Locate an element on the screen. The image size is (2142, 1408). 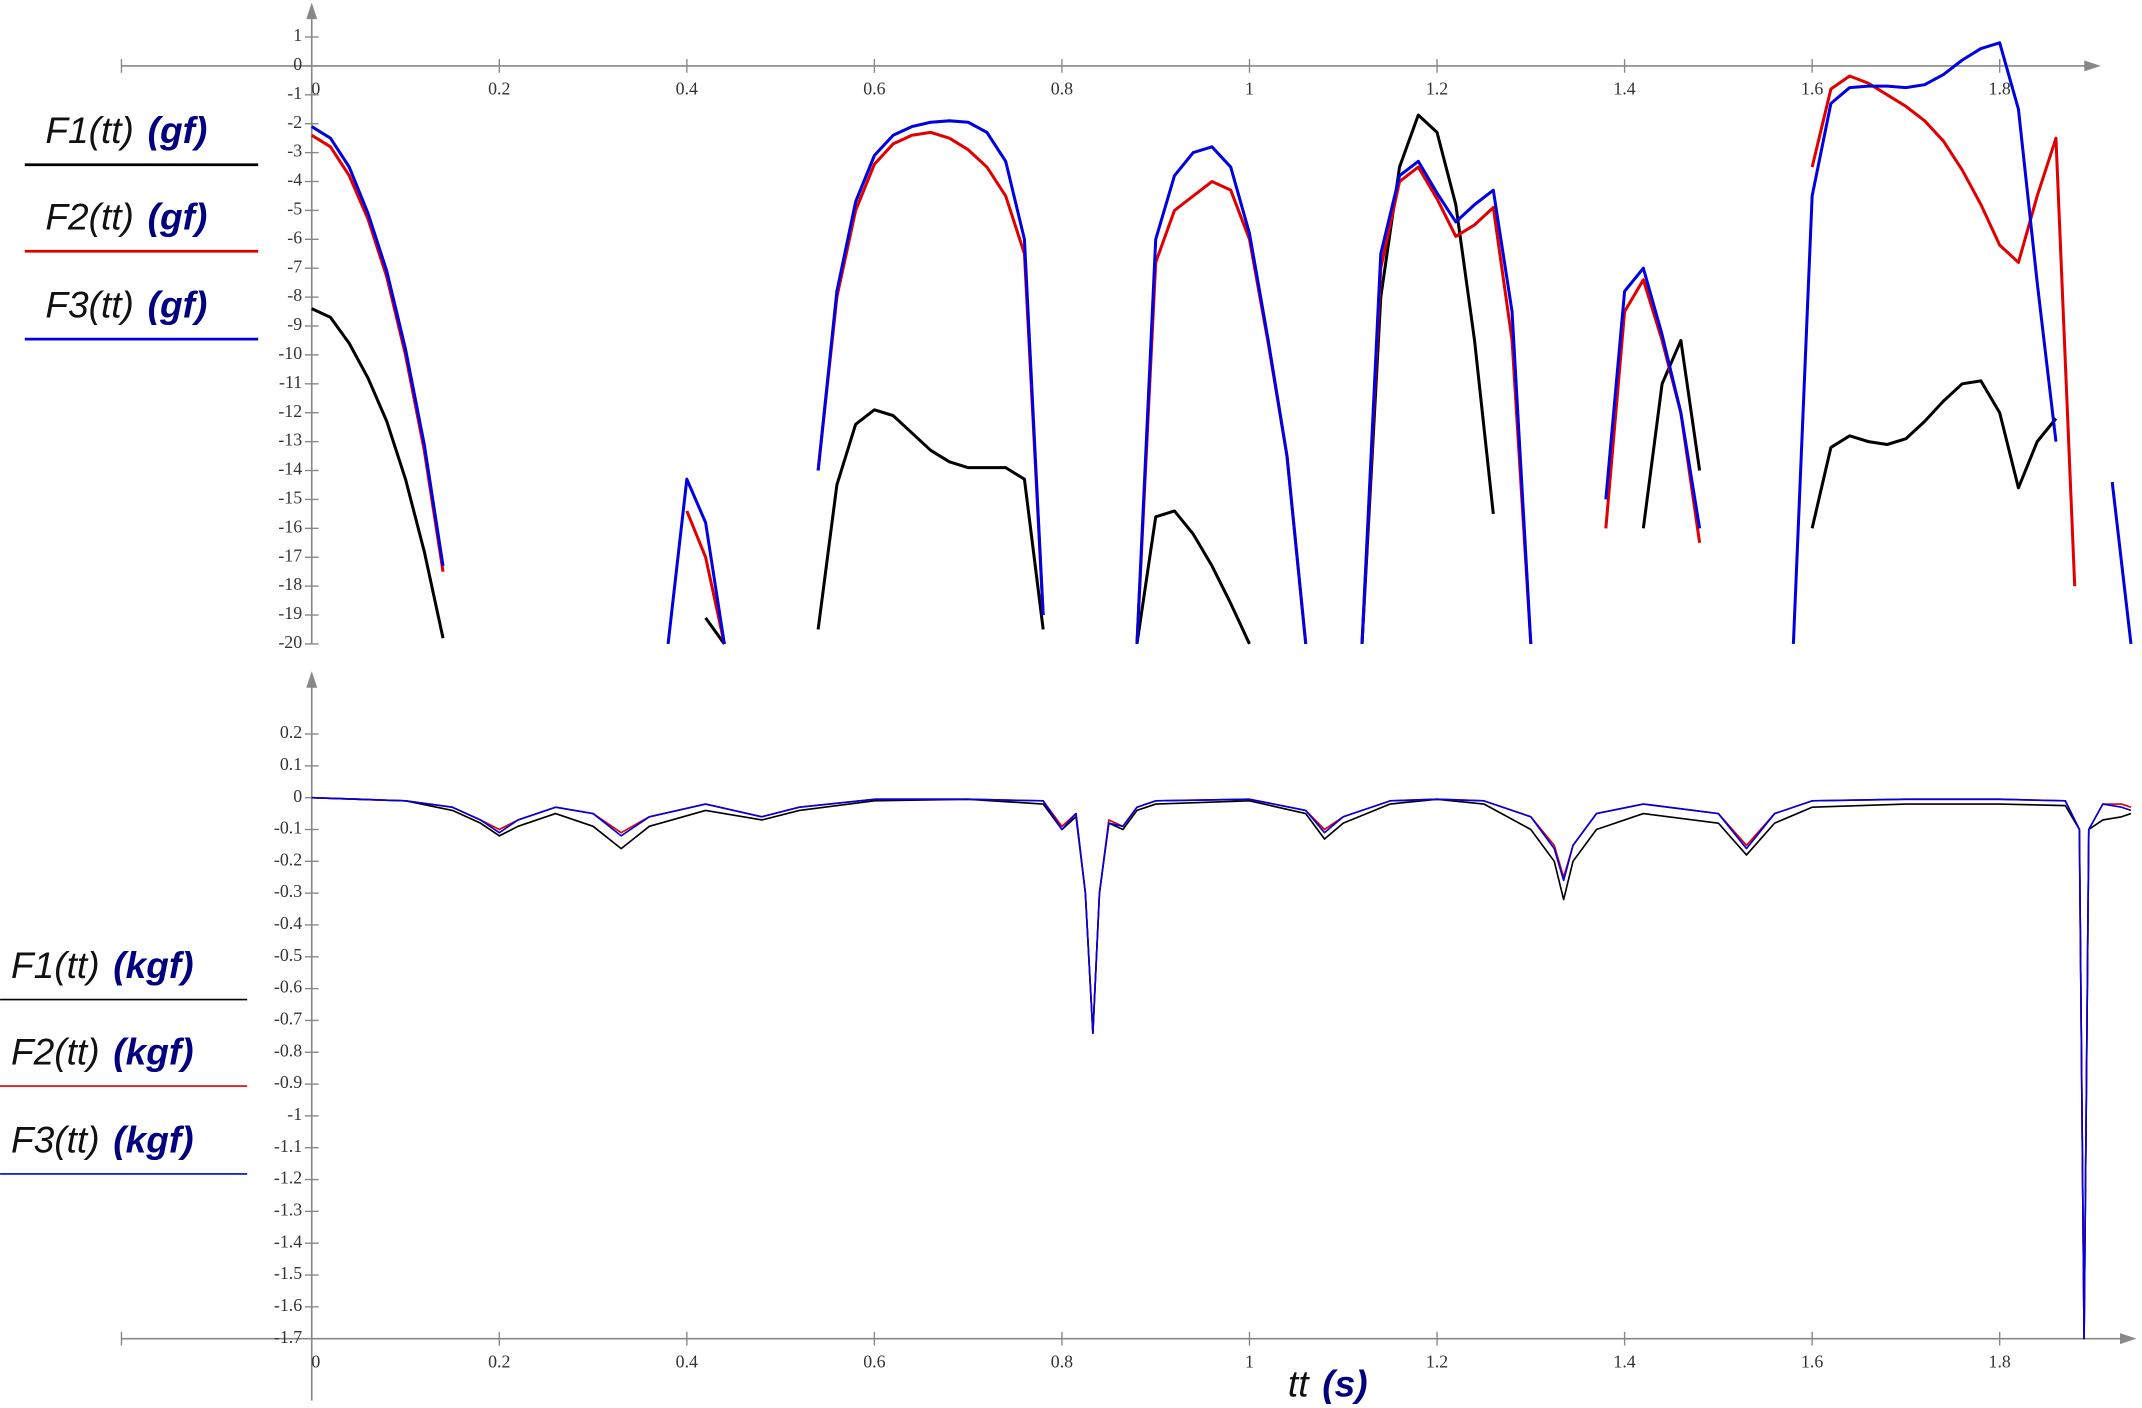
y-tick-label: -0.3 is located at coordinates (288, 891).